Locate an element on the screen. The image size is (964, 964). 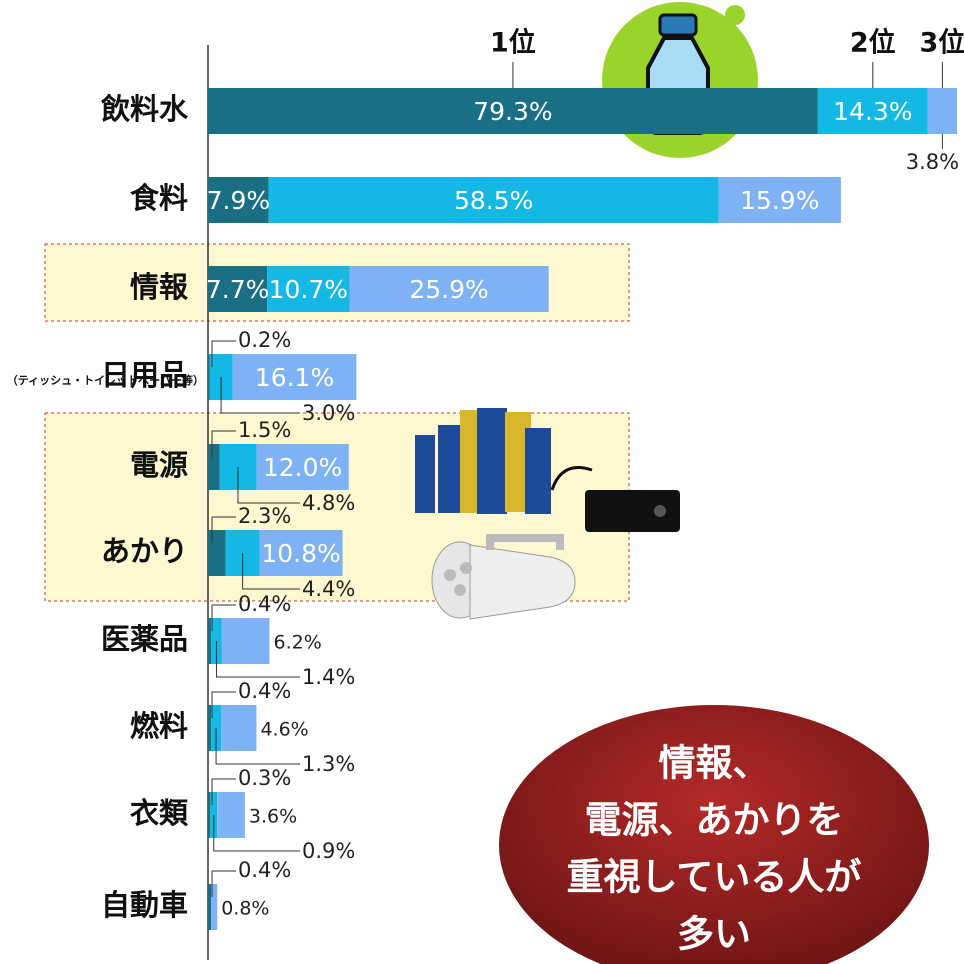
category-label: 衣類 is located at coordinates (159, 813).